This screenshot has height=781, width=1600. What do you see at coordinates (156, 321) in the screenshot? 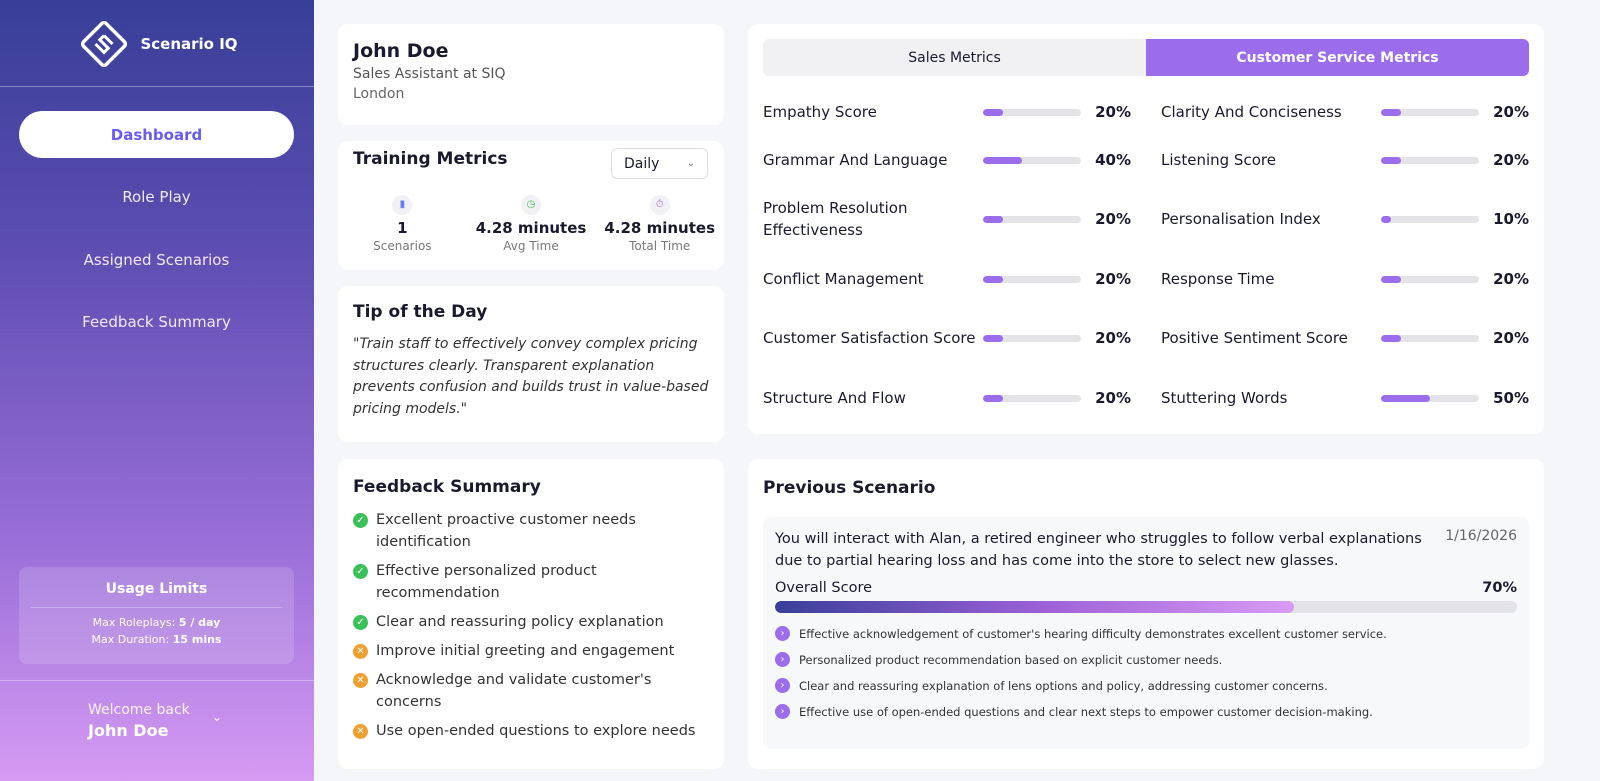
I see `nav-feedback-summary: Feedback Summary` at bounding box center [156, 321].